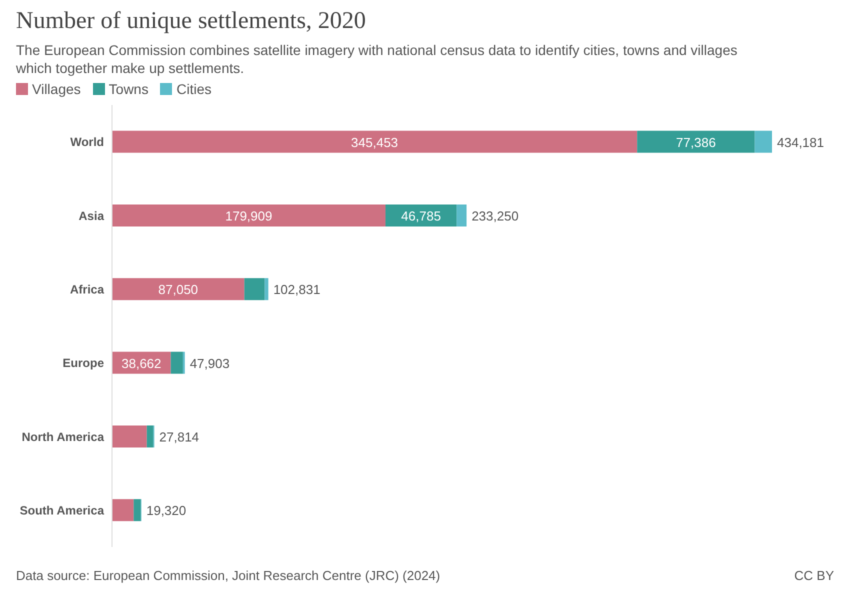  What do you see at coordinates (495, 216) in the screenshot?
I see `total-label: 233,250` at bounding box center [495, 216].